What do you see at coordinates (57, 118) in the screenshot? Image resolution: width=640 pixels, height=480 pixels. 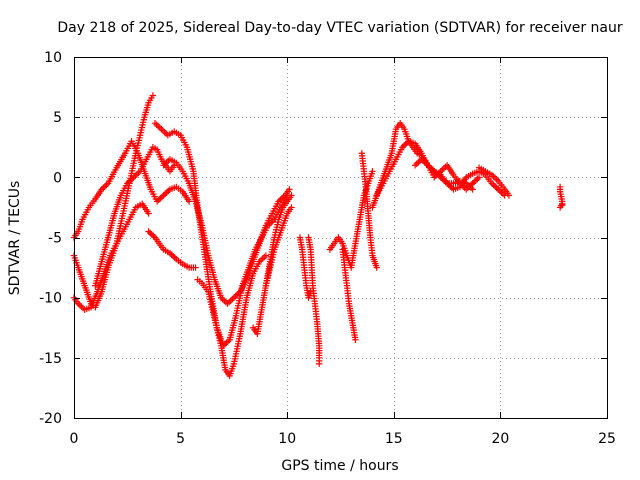 I see `y-tick-label: 5` at bounding box center [57, 118].